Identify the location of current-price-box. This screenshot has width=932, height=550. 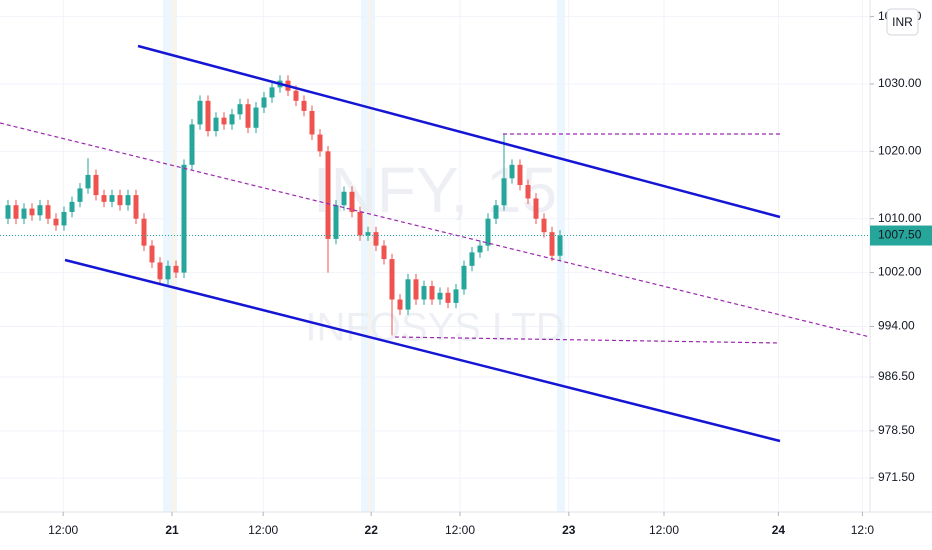
(901, 235).